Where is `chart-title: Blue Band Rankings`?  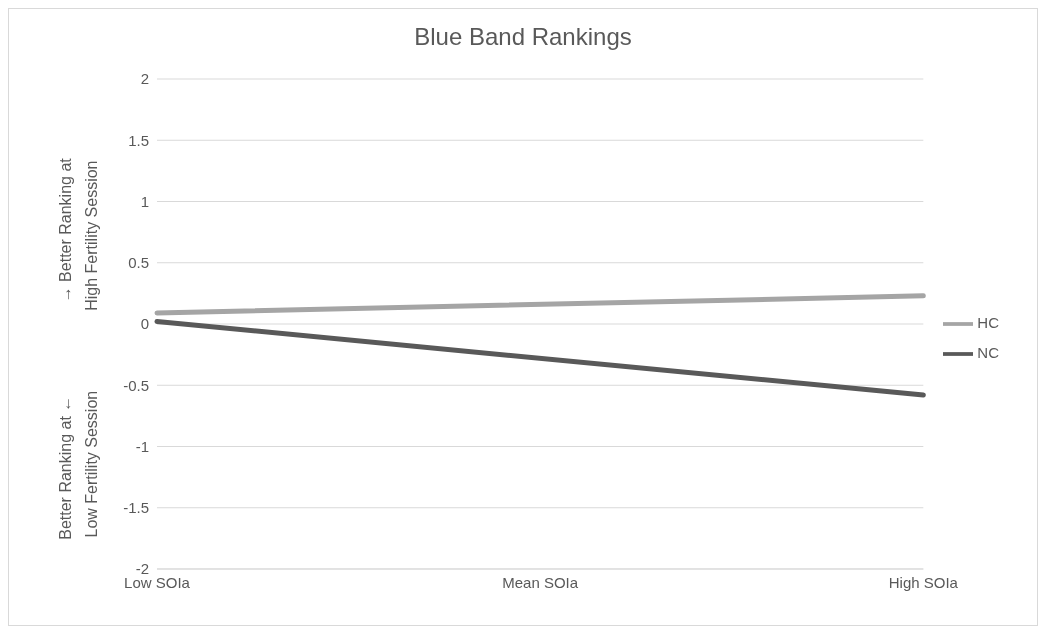
chart-title: Blue Band Rankings is located at coordinates (523, 37).